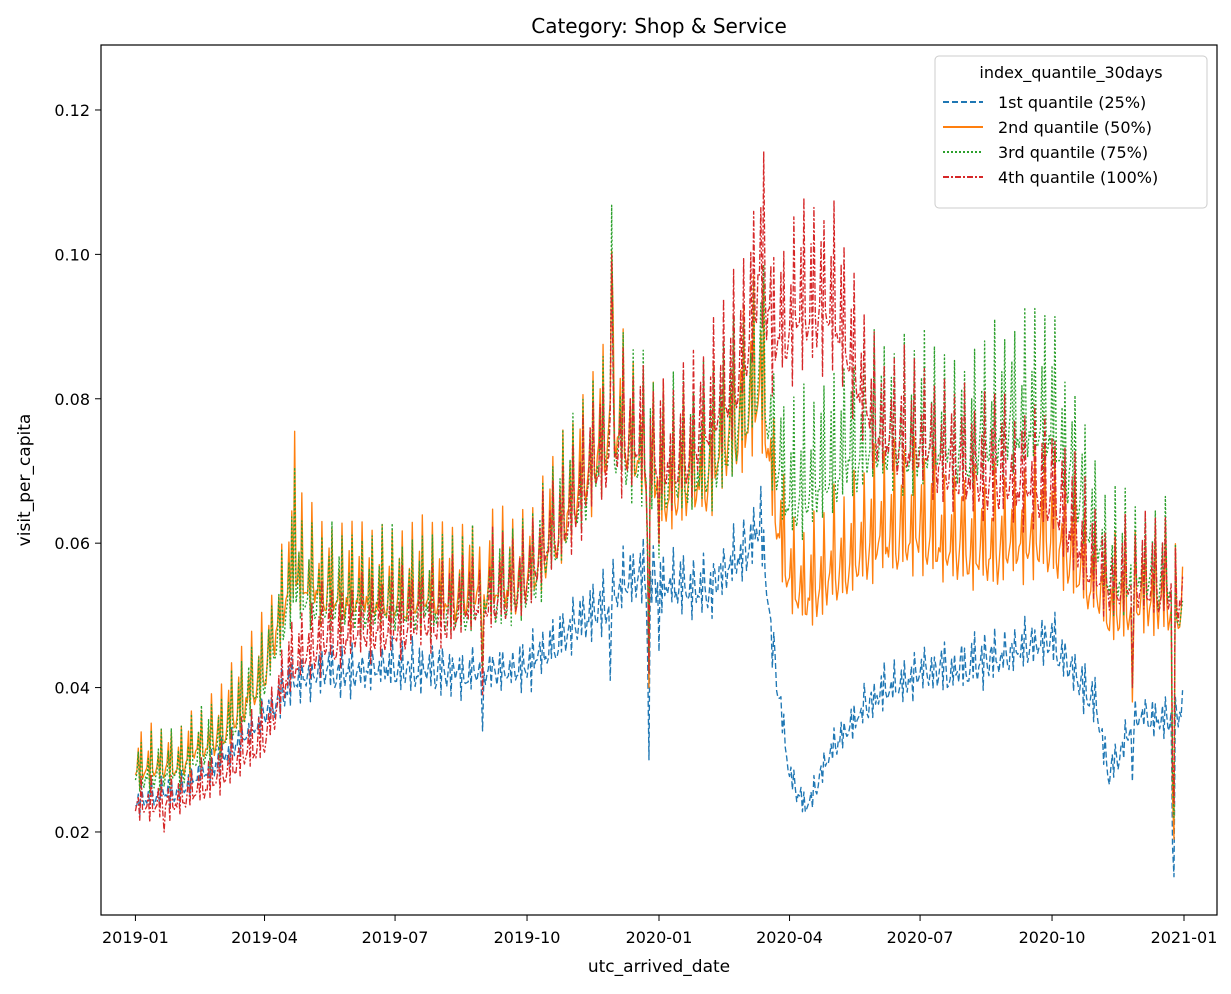 Image resolution: width=1231 pixels, height=994 pixels. I want to click on y-tick-label: 0.12, so click(72, 110).